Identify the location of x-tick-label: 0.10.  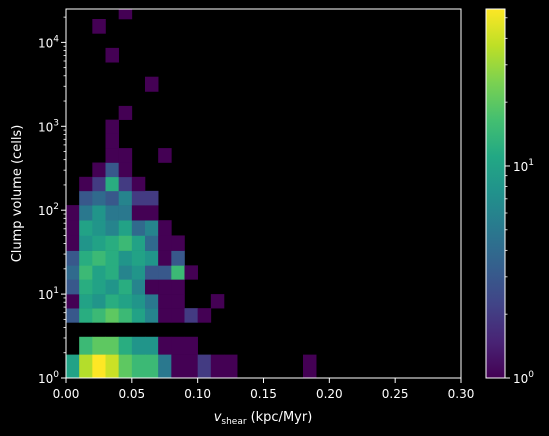
(197, 394).